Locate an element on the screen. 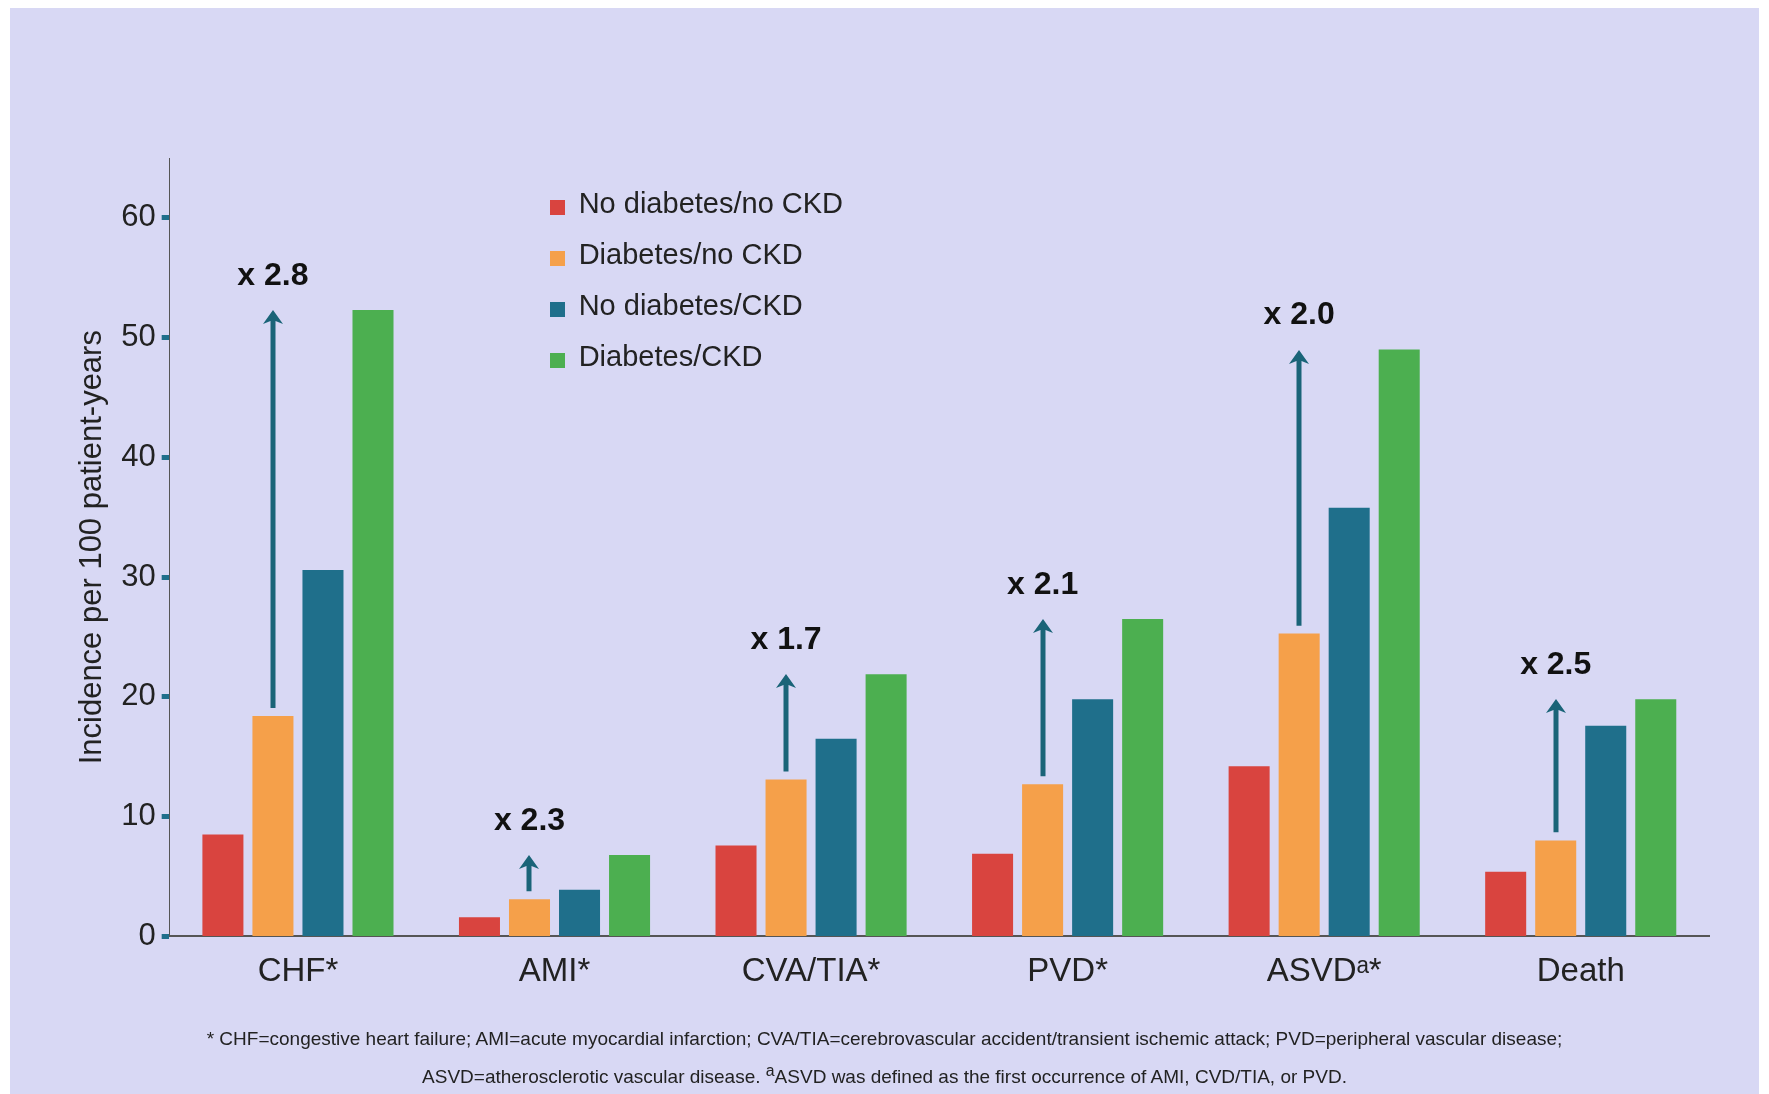 This screenshot has width=1769, height=1094. y-tick-label: 60 is located at coordinates (138, 216).